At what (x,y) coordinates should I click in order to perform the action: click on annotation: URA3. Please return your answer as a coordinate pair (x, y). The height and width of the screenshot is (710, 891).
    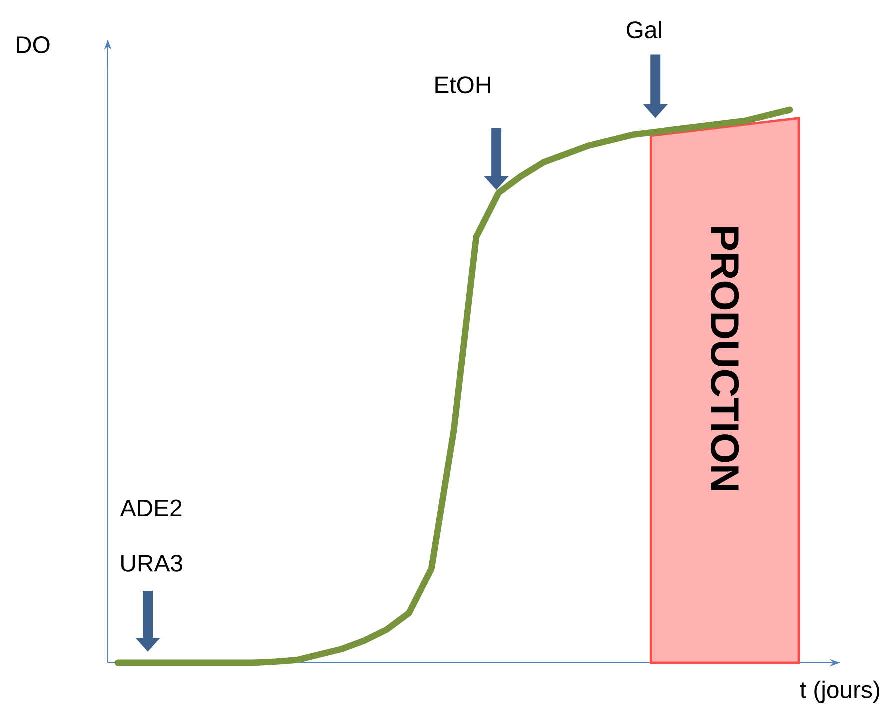
    Looking at the image, I should click on (152, 563).